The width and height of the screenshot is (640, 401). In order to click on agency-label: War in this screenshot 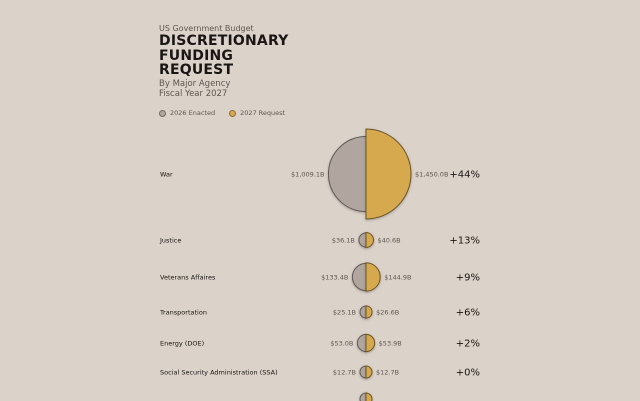, I will do `click(166, 175)`.